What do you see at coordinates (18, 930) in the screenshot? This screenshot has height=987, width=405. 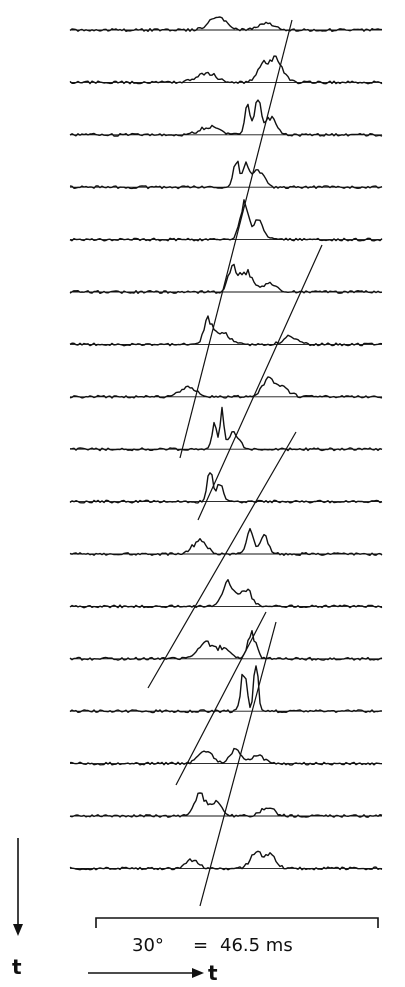 I see `vertical-axis-arrowhead` at bounding box center [18, 930].